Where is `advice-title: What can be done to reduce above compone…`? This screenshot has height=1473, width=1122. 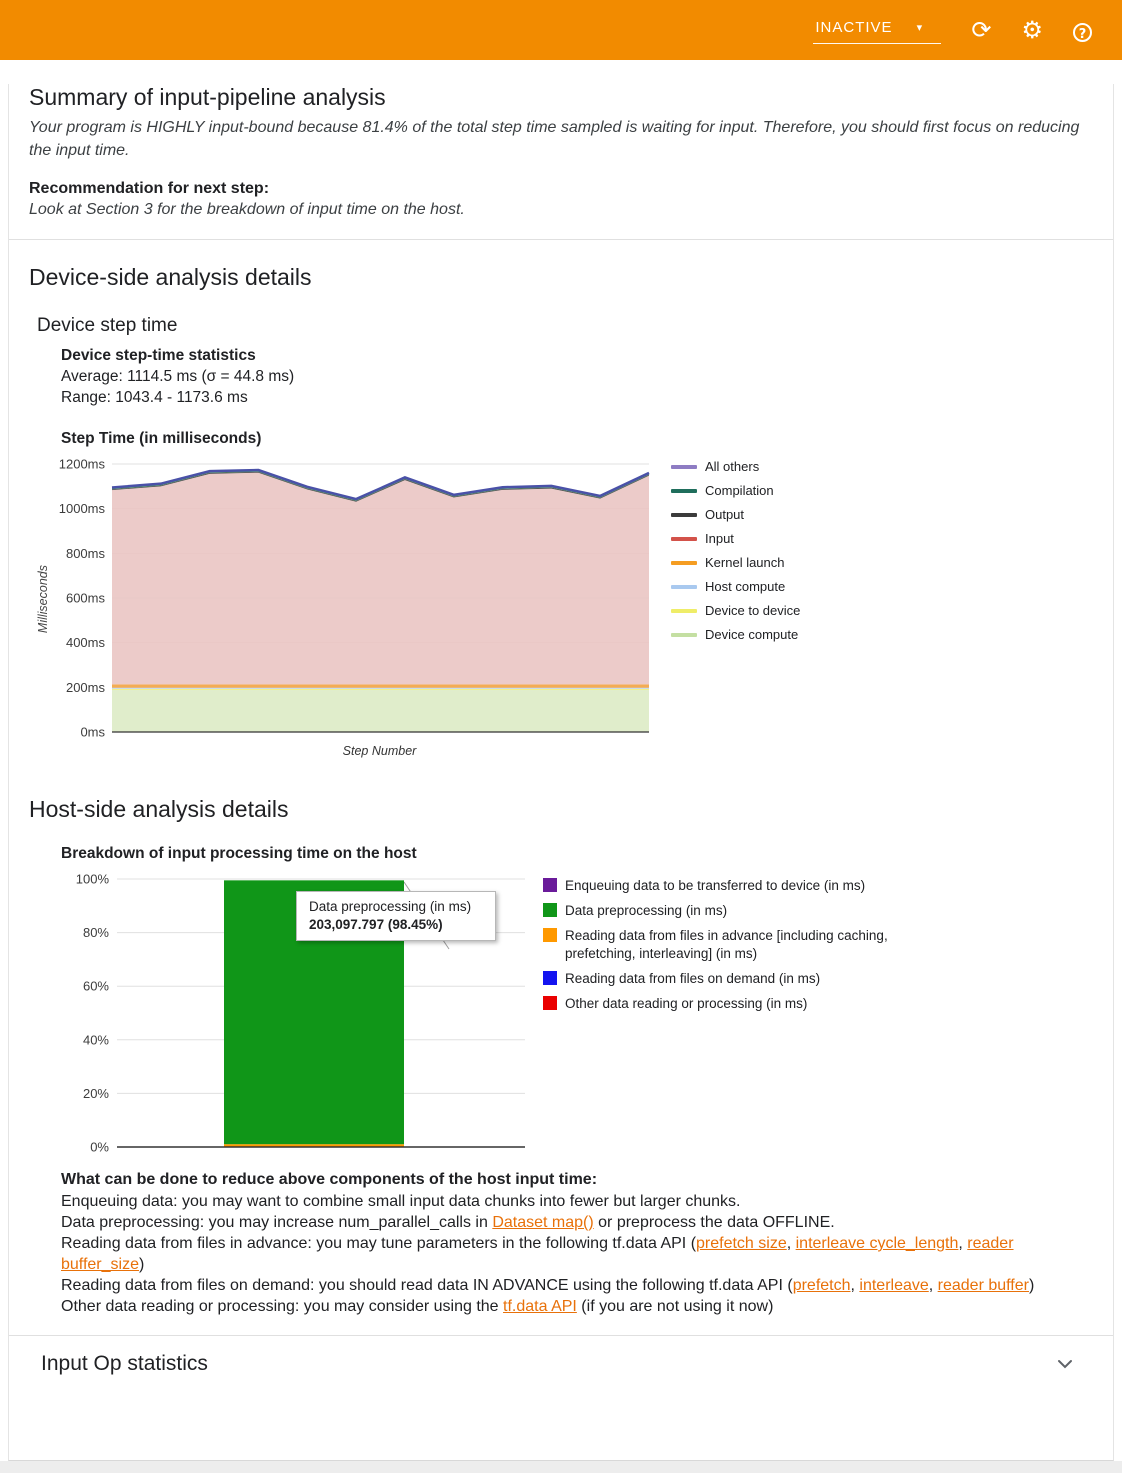
advice-title: What can be done to reduce above compone… is located at coordinates (329, 1179).